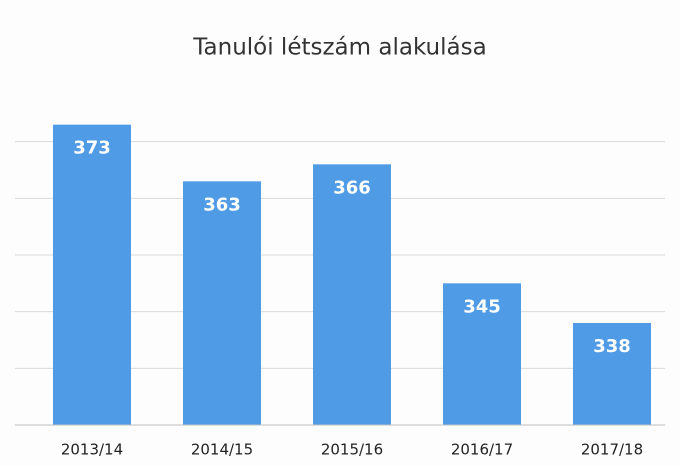 Image resolution: width=680 pixels, height=466 pixels. Describe the element at coordinates (92, 148) in the screenshot. I see `data-label: 373` at that location.